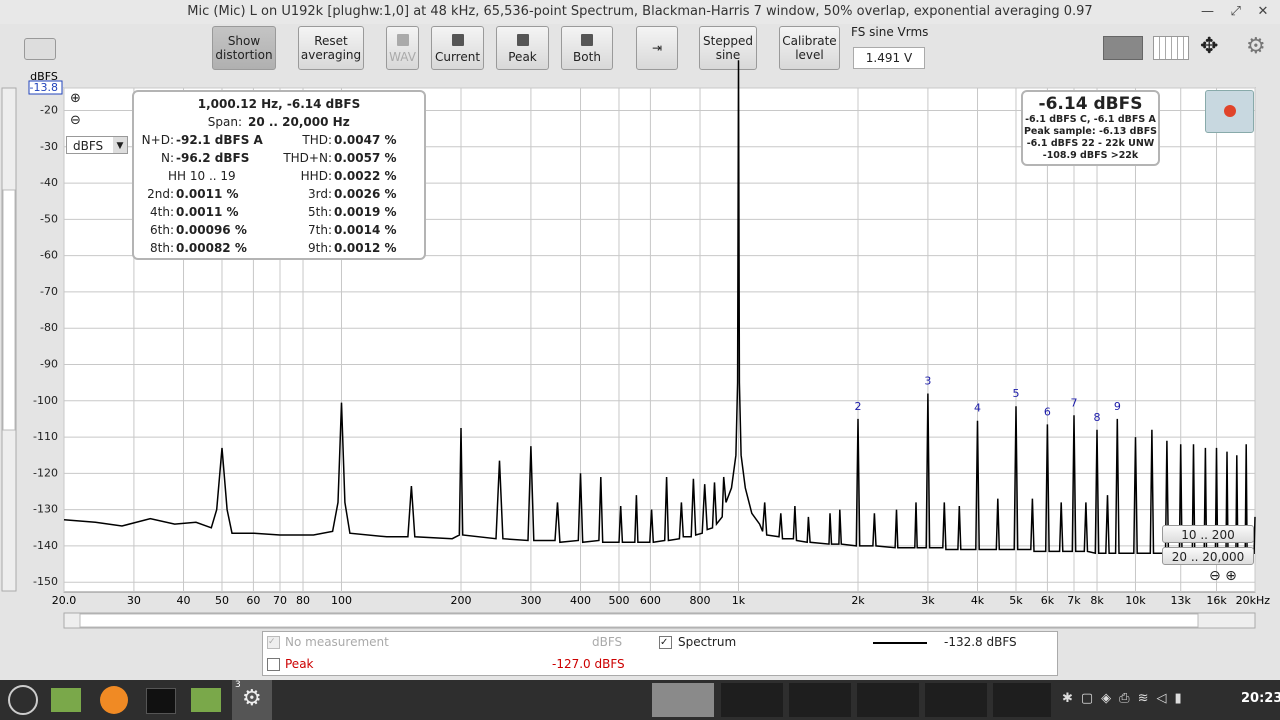  What do you see at coordinates (331, 48) in the screenshot?
I see `toolbar-button: Reset averaging` at bounding box center [331, 48].